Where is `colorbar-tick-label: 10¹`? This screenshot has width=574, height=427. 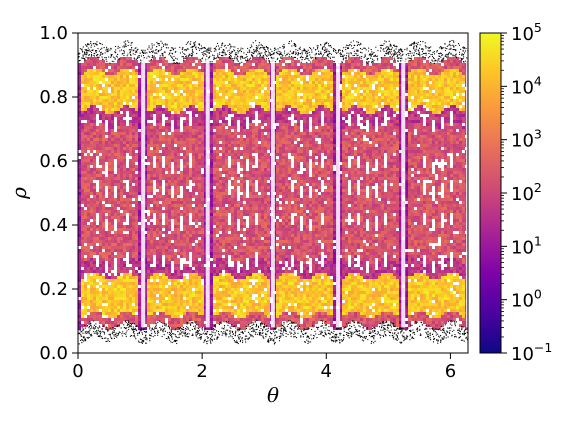 colorbar-tick-label: 10¹ is located at coordinates (526, 245).